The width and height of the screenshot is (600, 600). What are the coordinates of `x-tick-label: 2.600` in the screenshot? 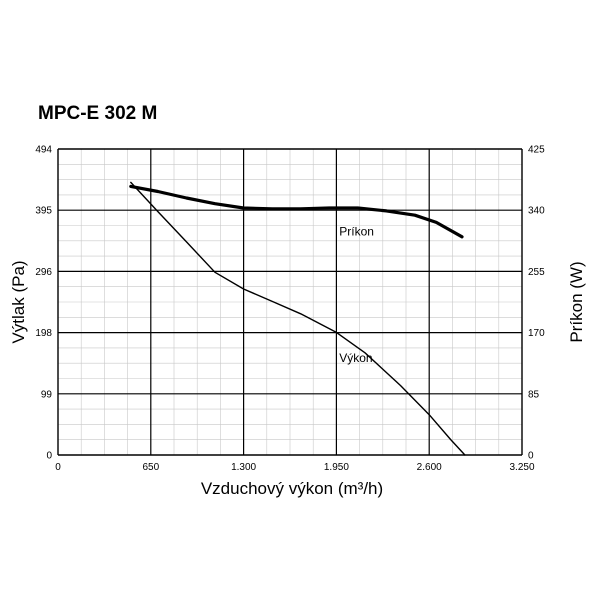 It's located at (429, 467).